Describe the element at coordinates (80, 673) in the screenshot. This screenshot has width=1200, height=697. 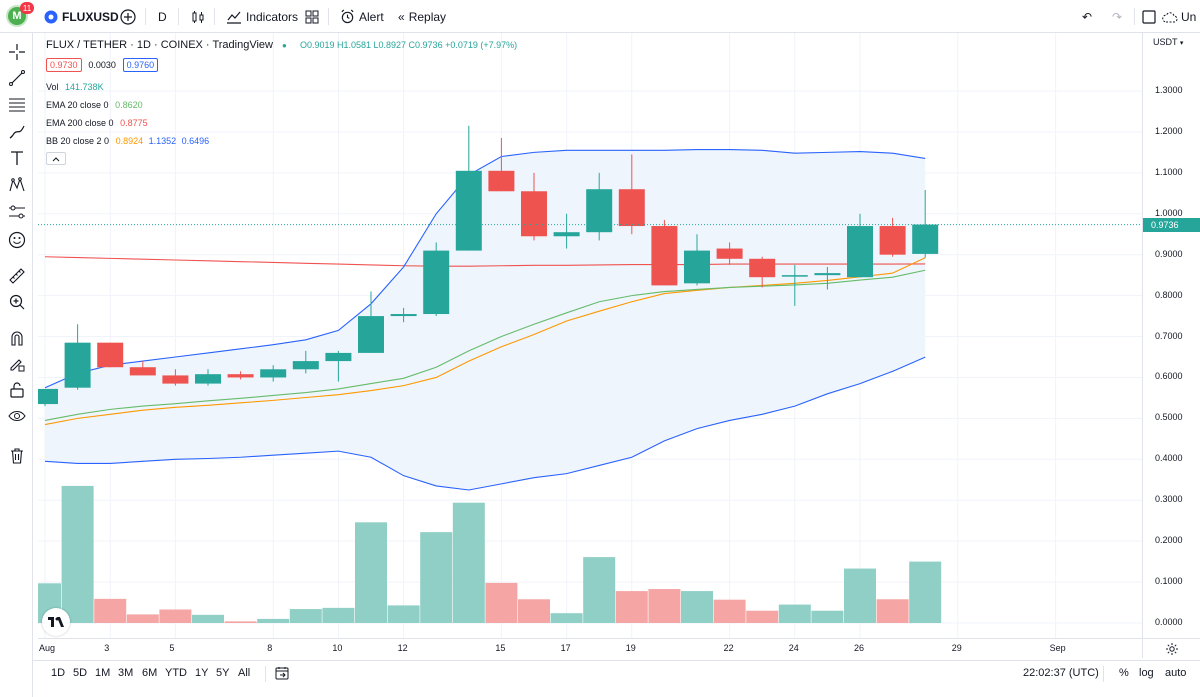
I see `timeframe-button-5d: 5D` at that location.